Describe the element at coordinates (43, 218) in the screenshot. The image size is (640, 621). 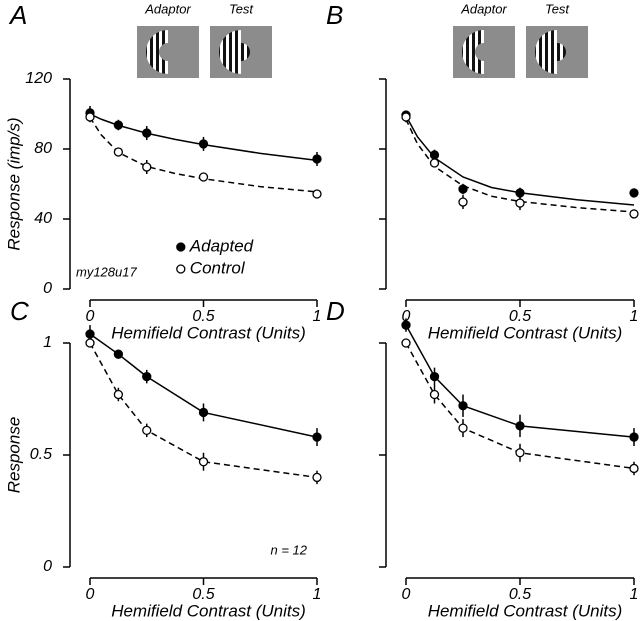
I see `y-tick-label: 40` at that location.